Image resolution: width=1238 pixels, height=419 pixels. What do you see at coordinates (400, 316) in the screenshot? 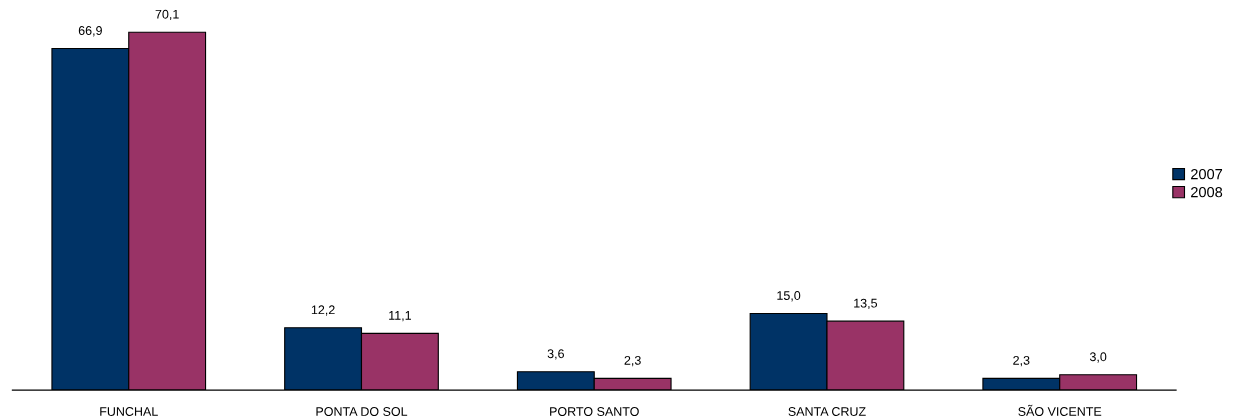
I see `data-label: 11,1` at bounding box center [400, 316].